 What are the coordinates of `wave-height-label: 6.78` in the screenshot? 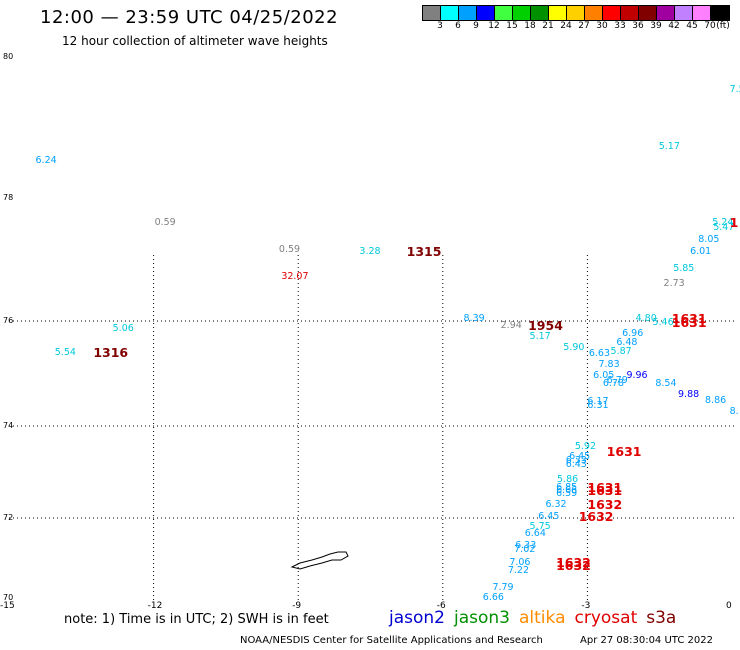 It's located at (613, 383).